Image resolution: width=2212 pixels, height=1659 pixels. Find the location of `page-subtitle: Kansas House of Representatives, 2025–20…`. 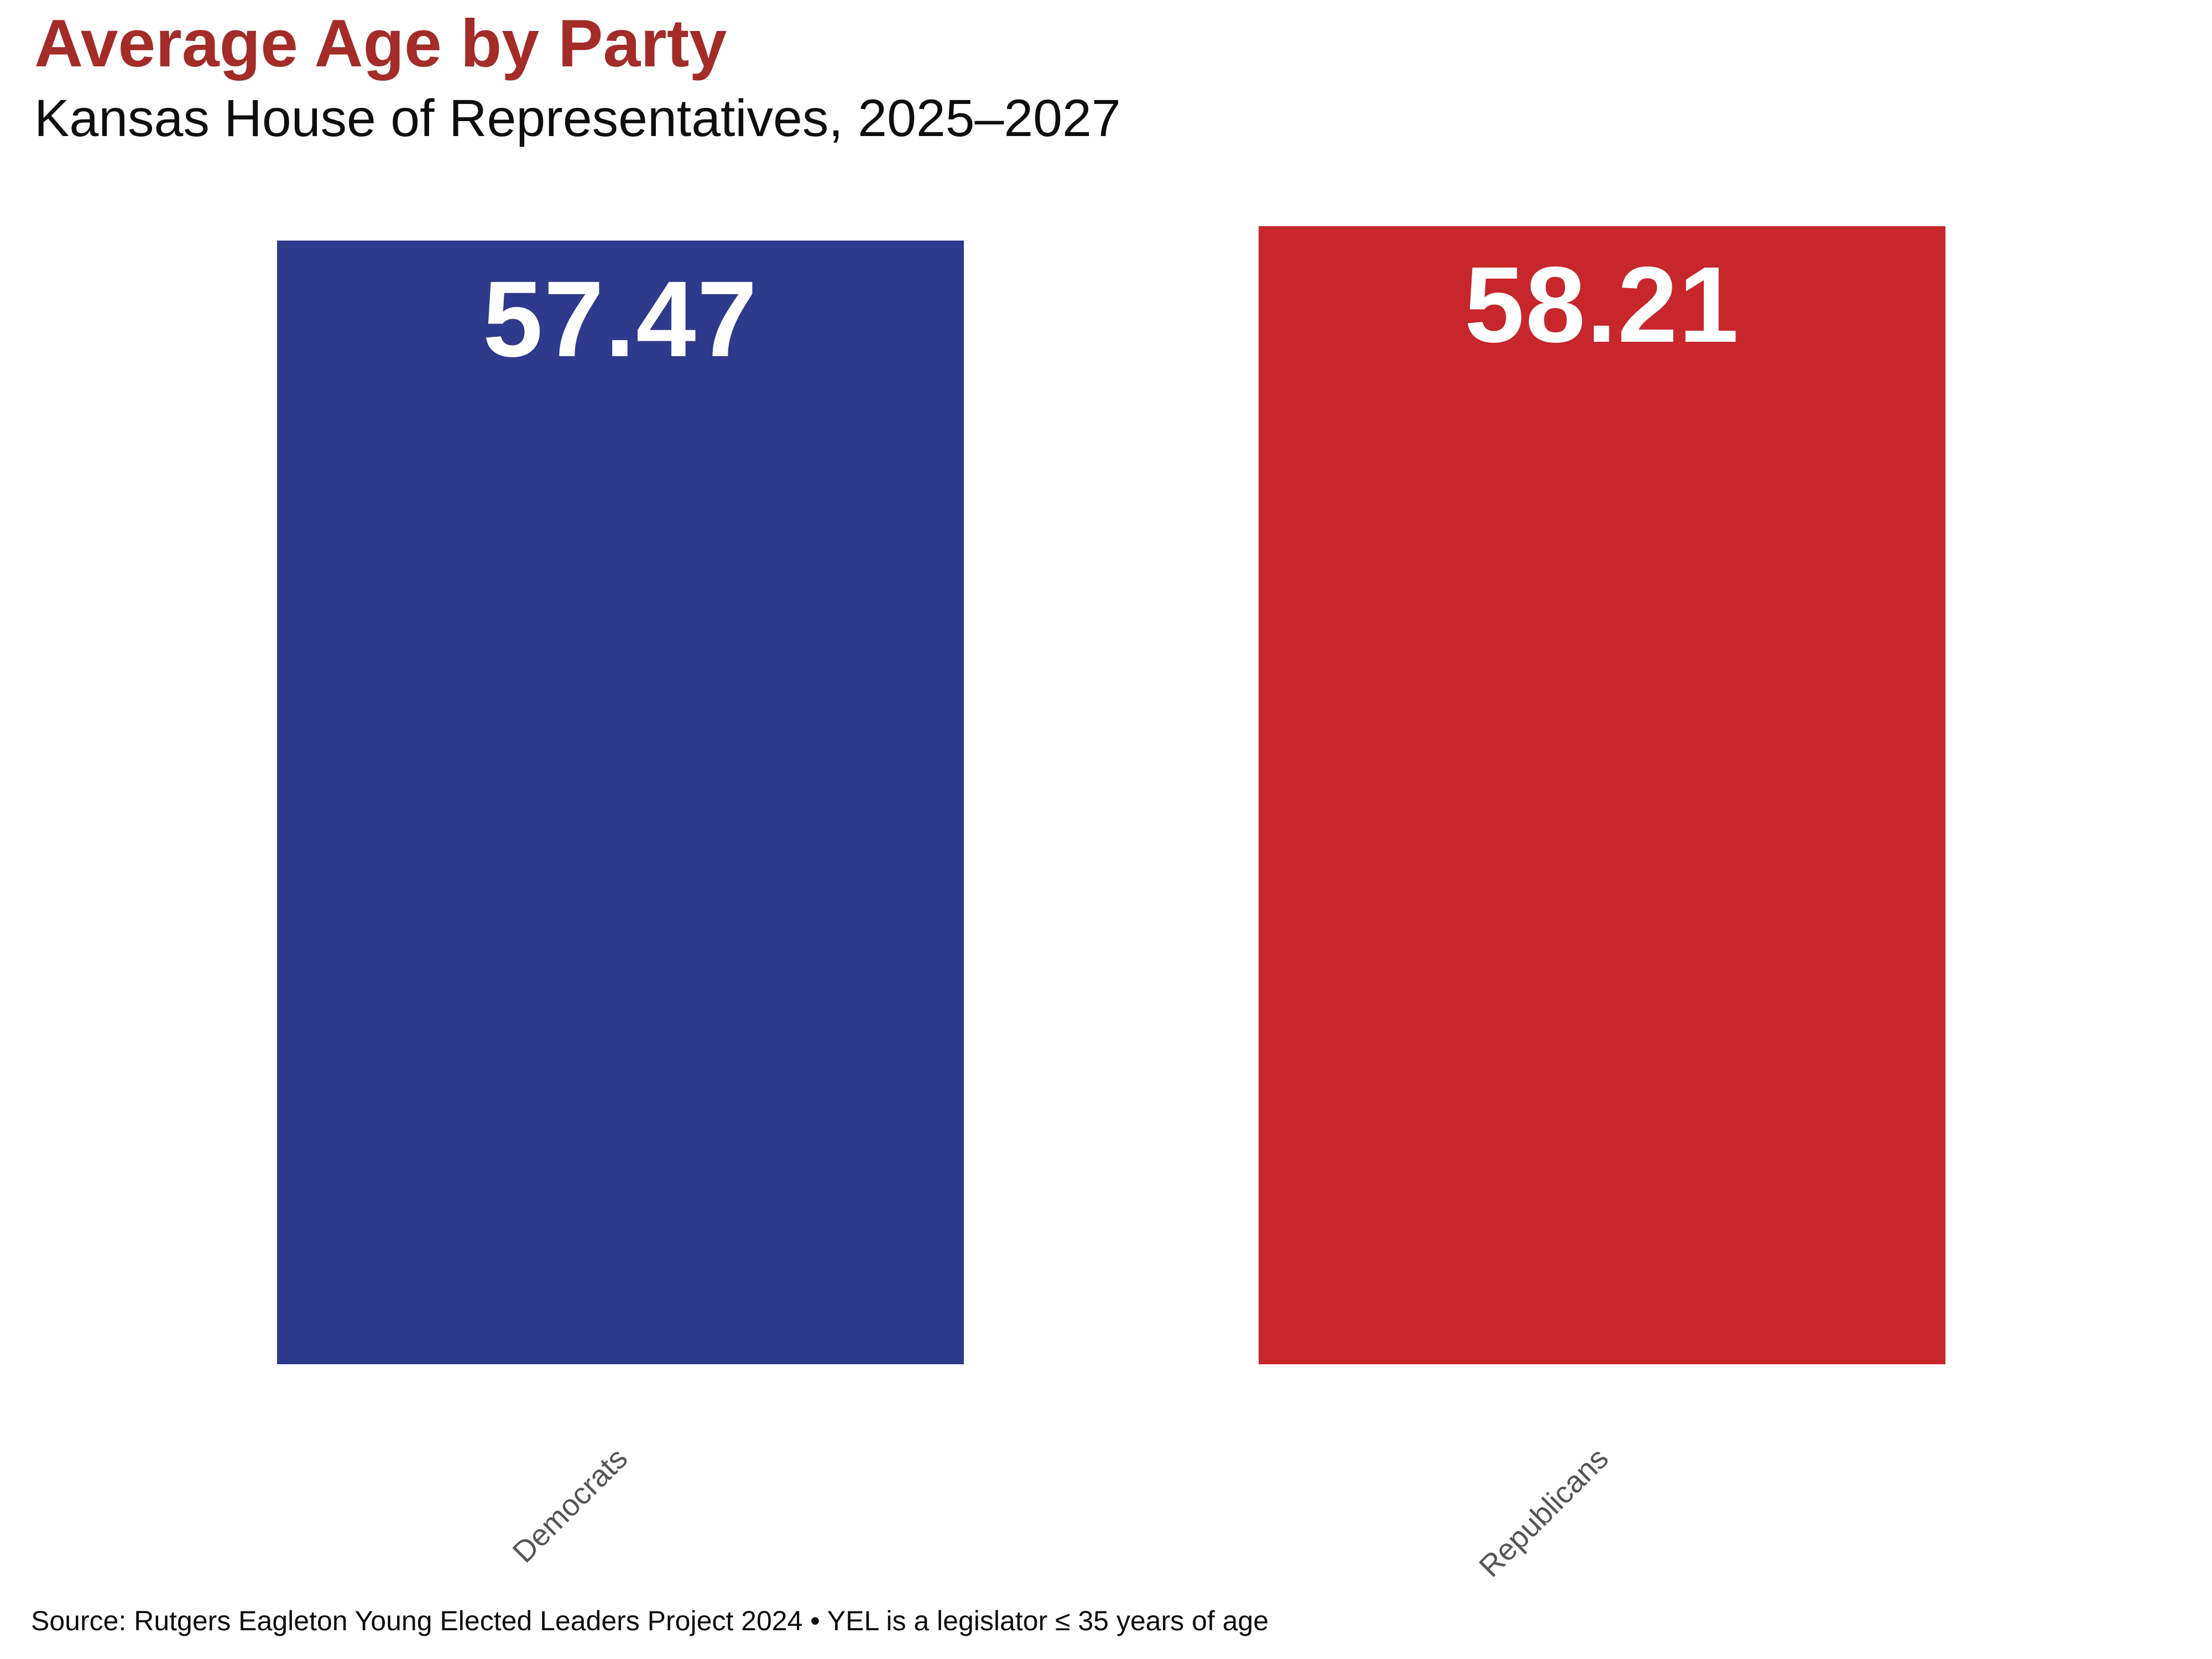

page-subtitle: Kansas House of Representatives, 2025–20… is located at coordinates (578, 119).